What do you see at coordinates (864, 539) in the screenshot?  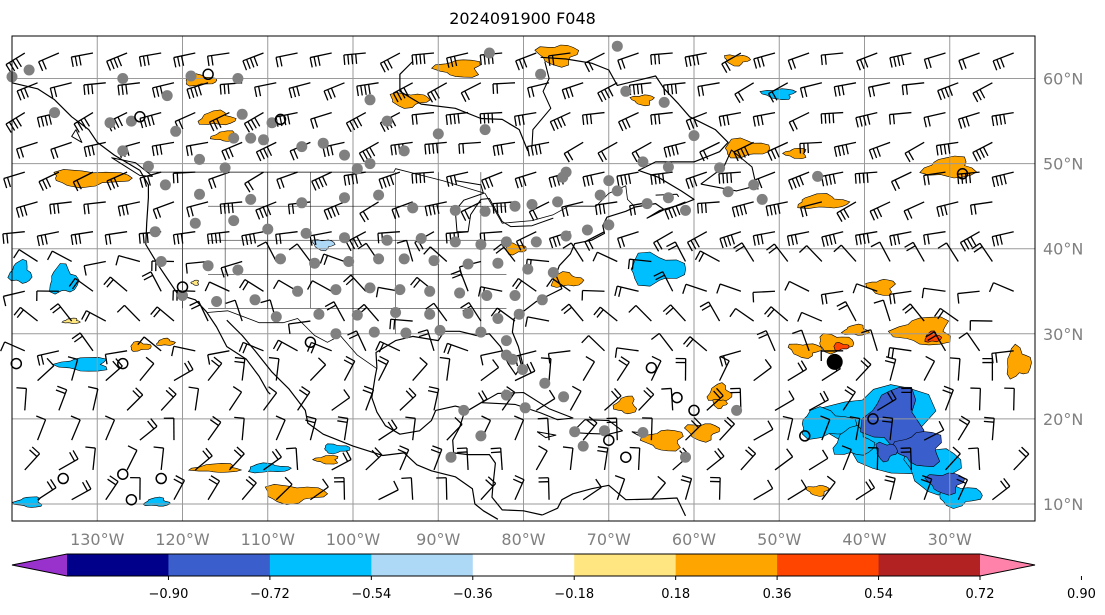 I see `longitude-label: 40°W` at bounding box center [864, 539].